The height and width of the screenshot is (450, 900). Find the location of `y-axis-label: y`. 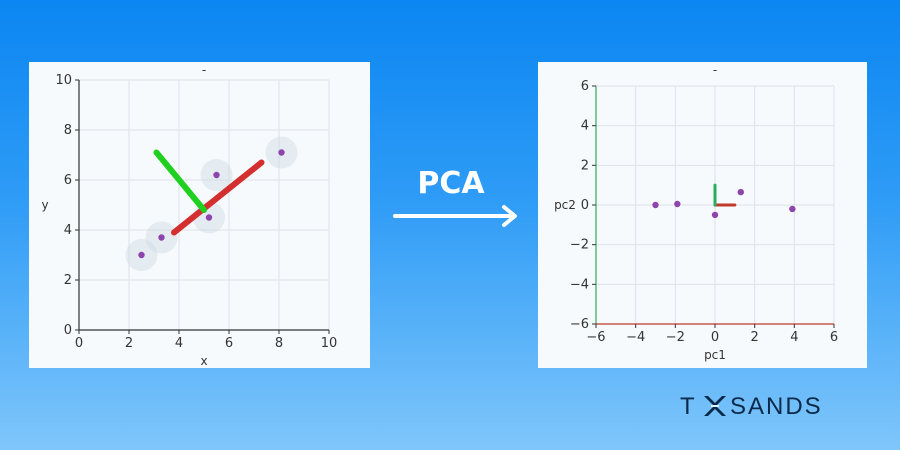

y-axis-label: y is located at coordinates (44, 205).